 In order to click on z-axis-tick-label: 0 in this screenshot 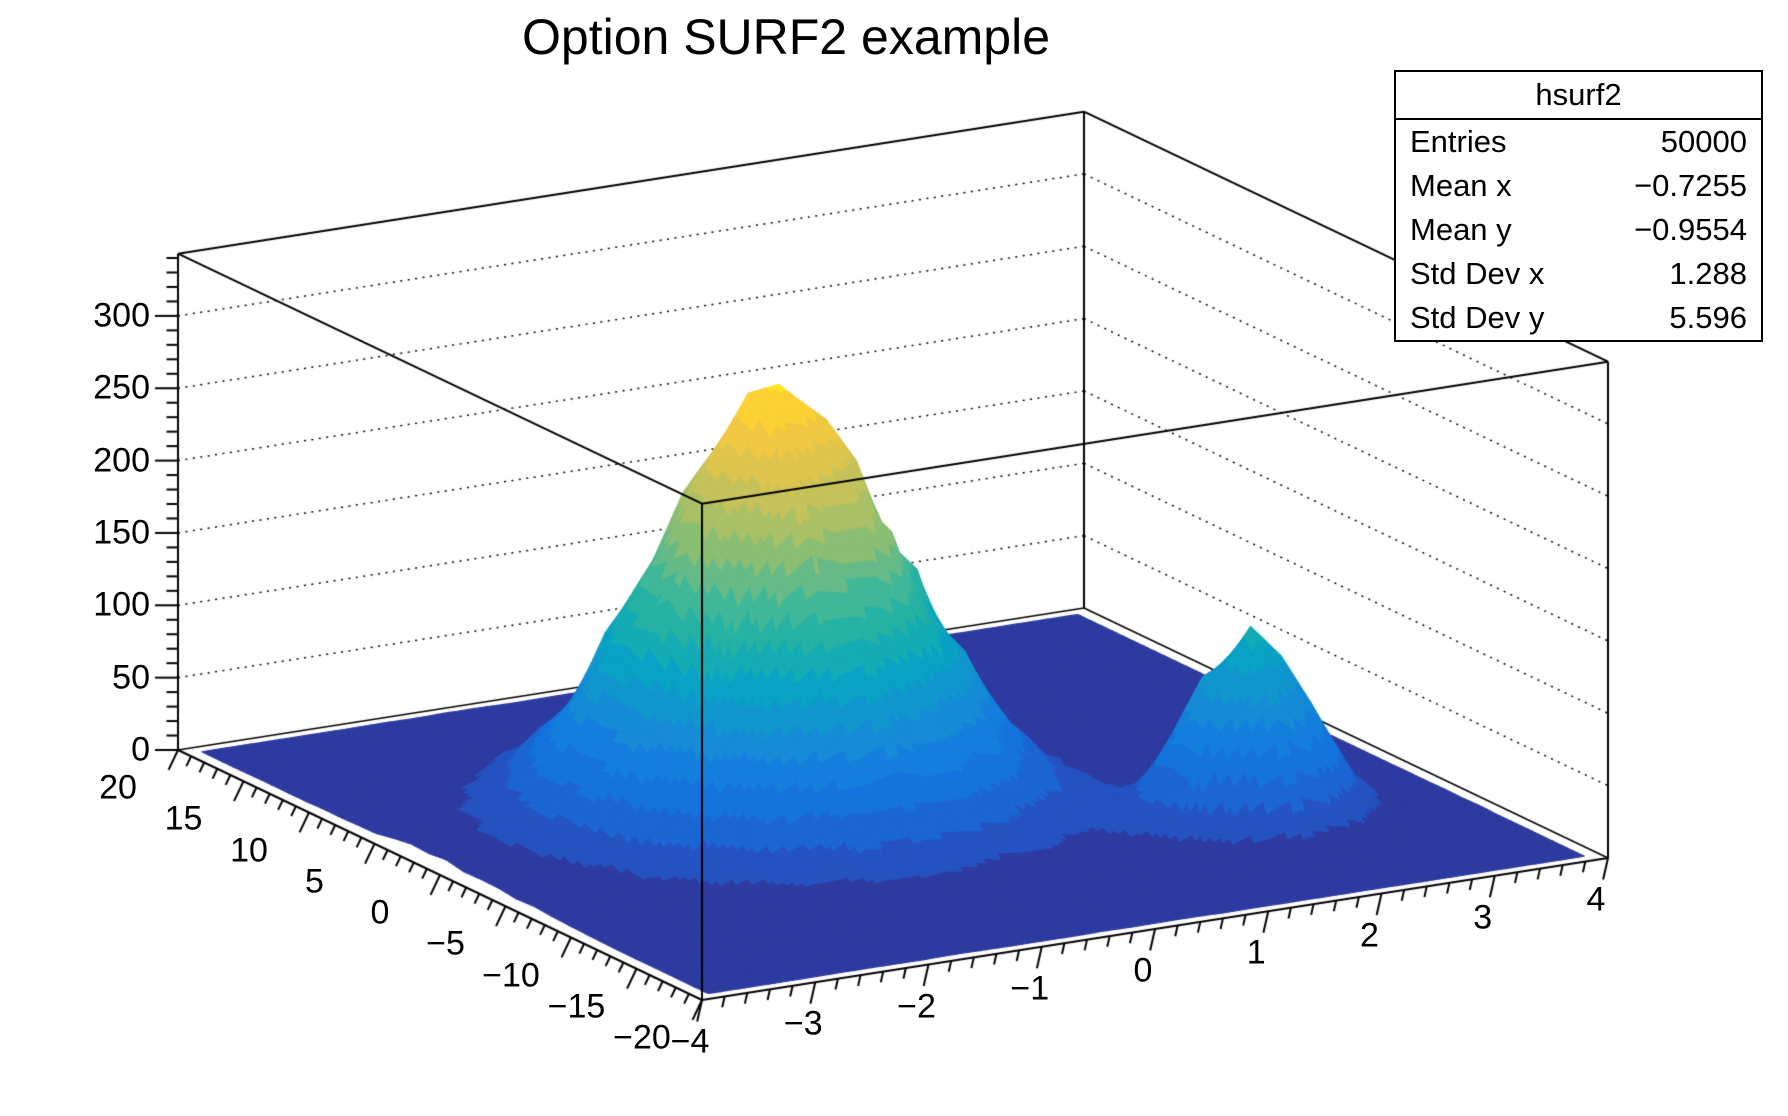, I will do `click(140, 749)`.